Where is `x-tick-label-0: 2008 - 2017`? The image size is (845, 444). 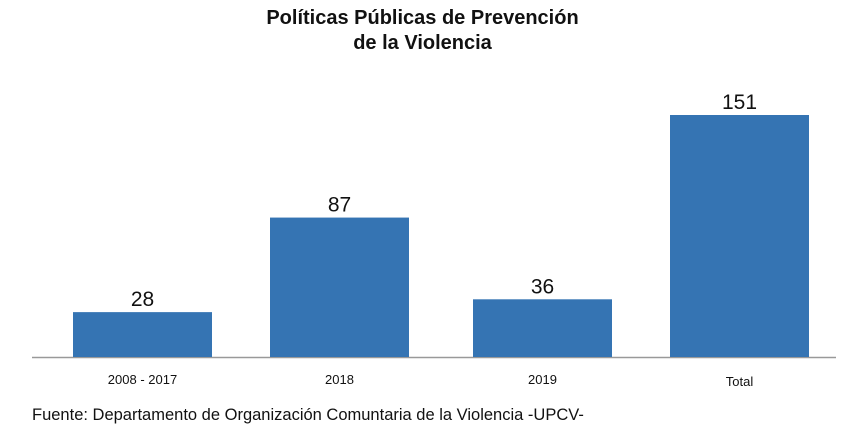 x-tick-label-0: 2008 - 2017 is located at coordinates (142, 379).